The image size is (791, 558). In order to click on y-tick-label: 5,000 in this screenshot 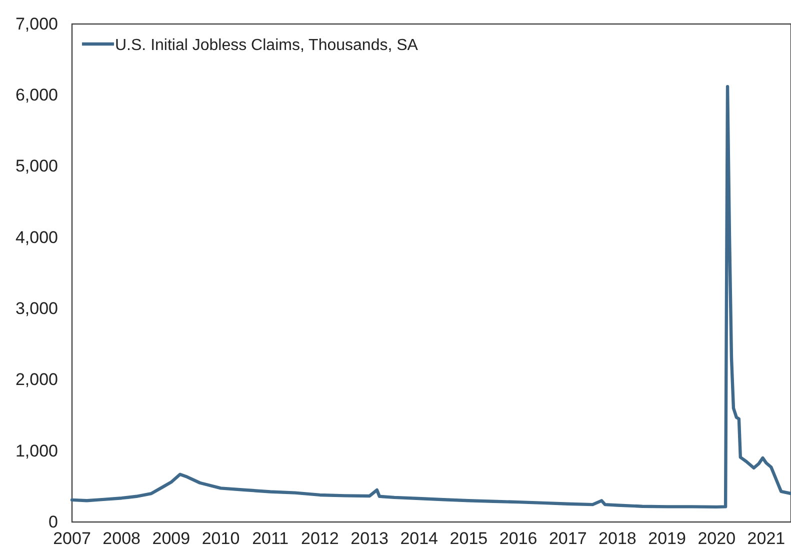, I will do `click(36, 166)`.